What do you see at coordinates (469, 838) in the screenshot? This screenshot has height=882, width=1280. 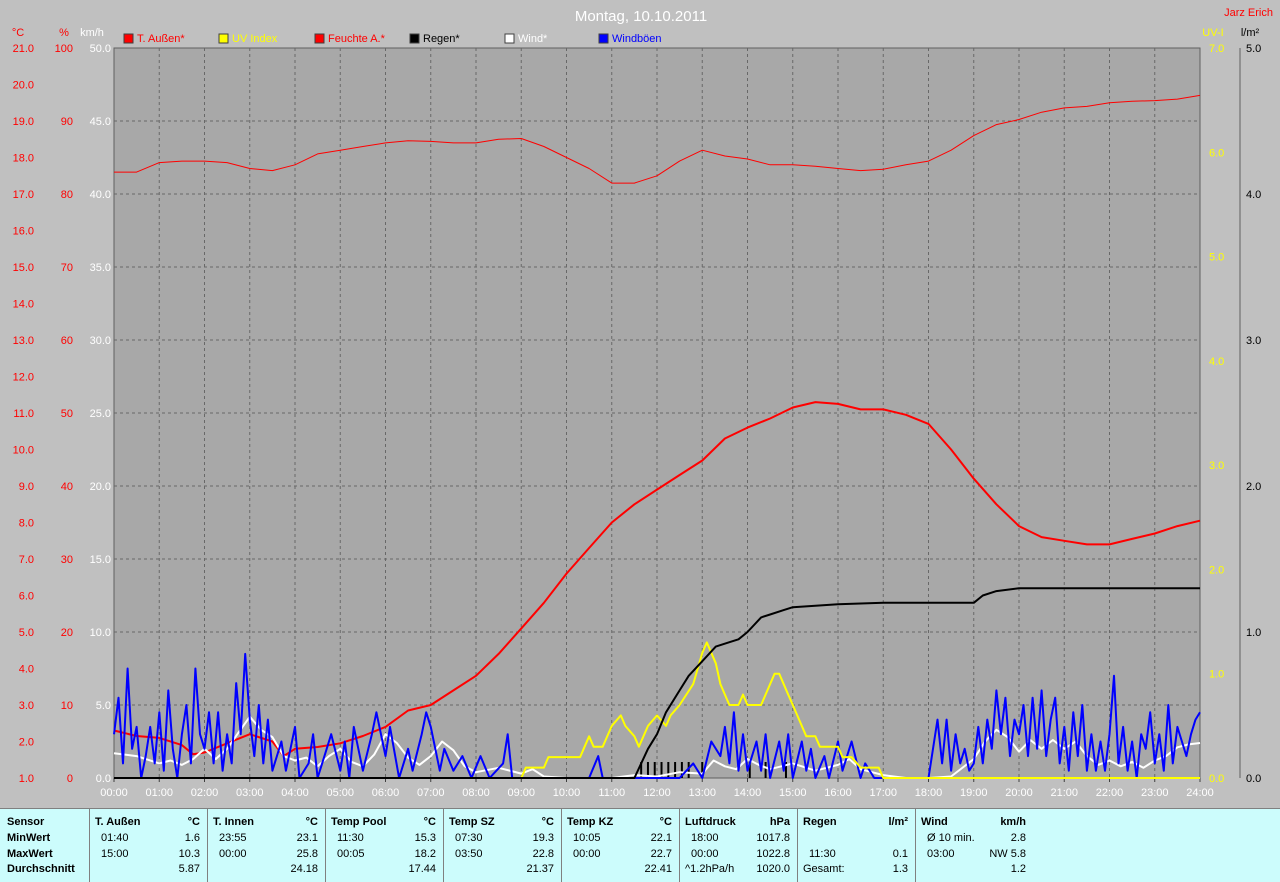 I see `stats-min-time: 07:30` at bounding box center [469, 838].